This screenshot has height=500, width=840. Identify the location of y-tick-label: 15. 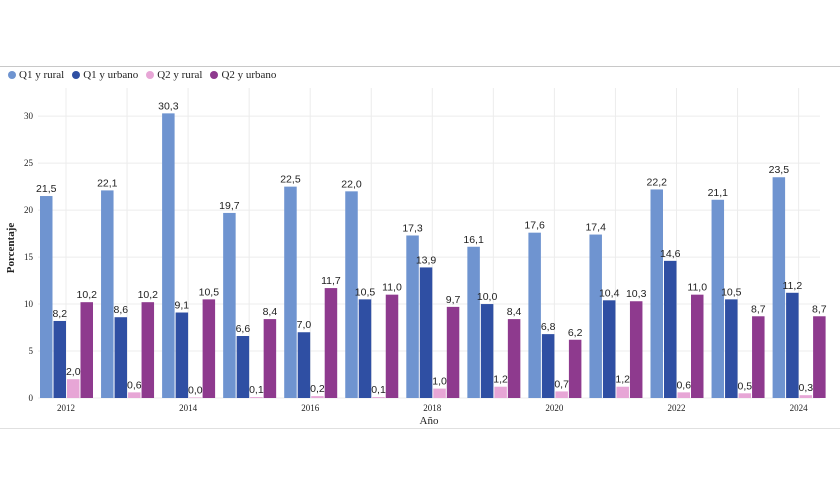
(29, 257).